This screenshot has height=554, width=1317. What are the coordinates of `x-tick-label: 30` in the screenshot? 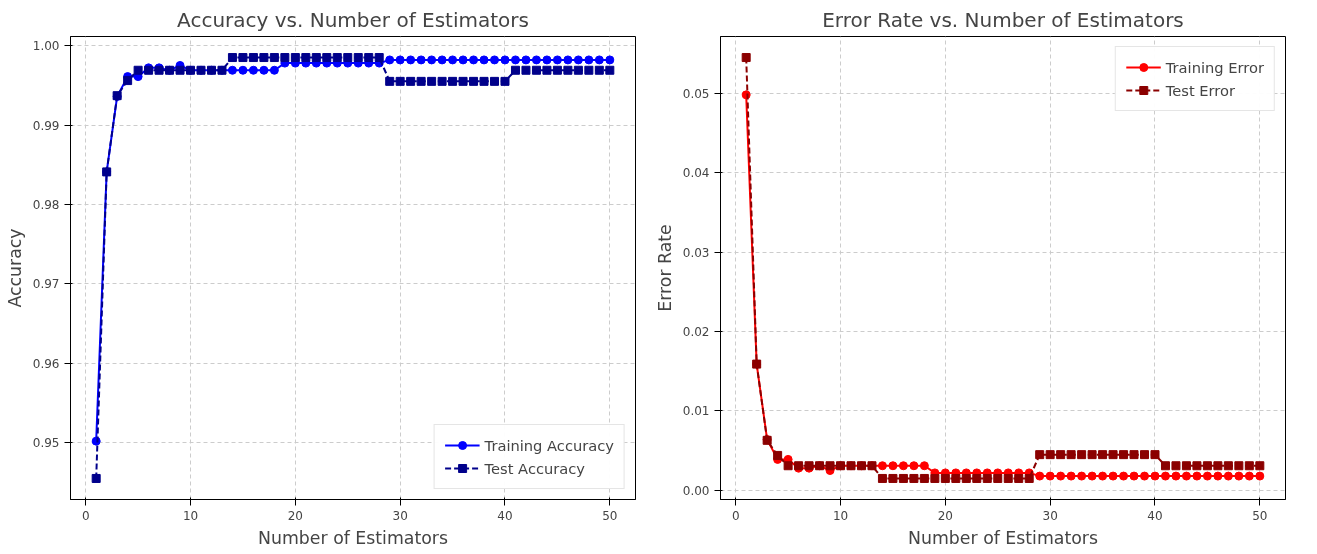 It's located at (400, 515).